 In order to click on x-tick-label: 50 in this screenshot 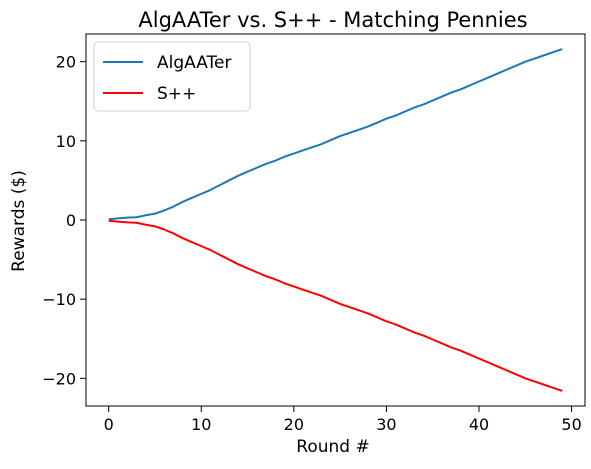, I will do `click(571, 424)`.